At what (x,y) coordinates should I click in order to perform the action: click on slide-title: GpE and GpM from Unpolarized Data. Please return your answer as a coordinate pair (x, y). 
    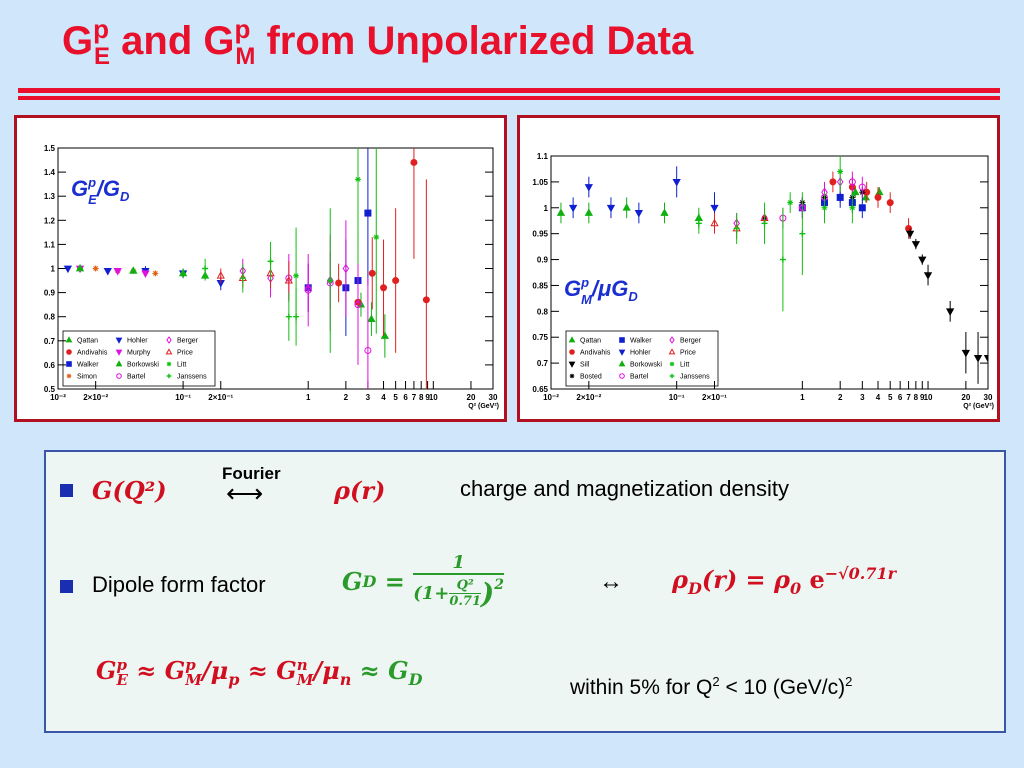
    Looking at the image, I should click on (377, 42).